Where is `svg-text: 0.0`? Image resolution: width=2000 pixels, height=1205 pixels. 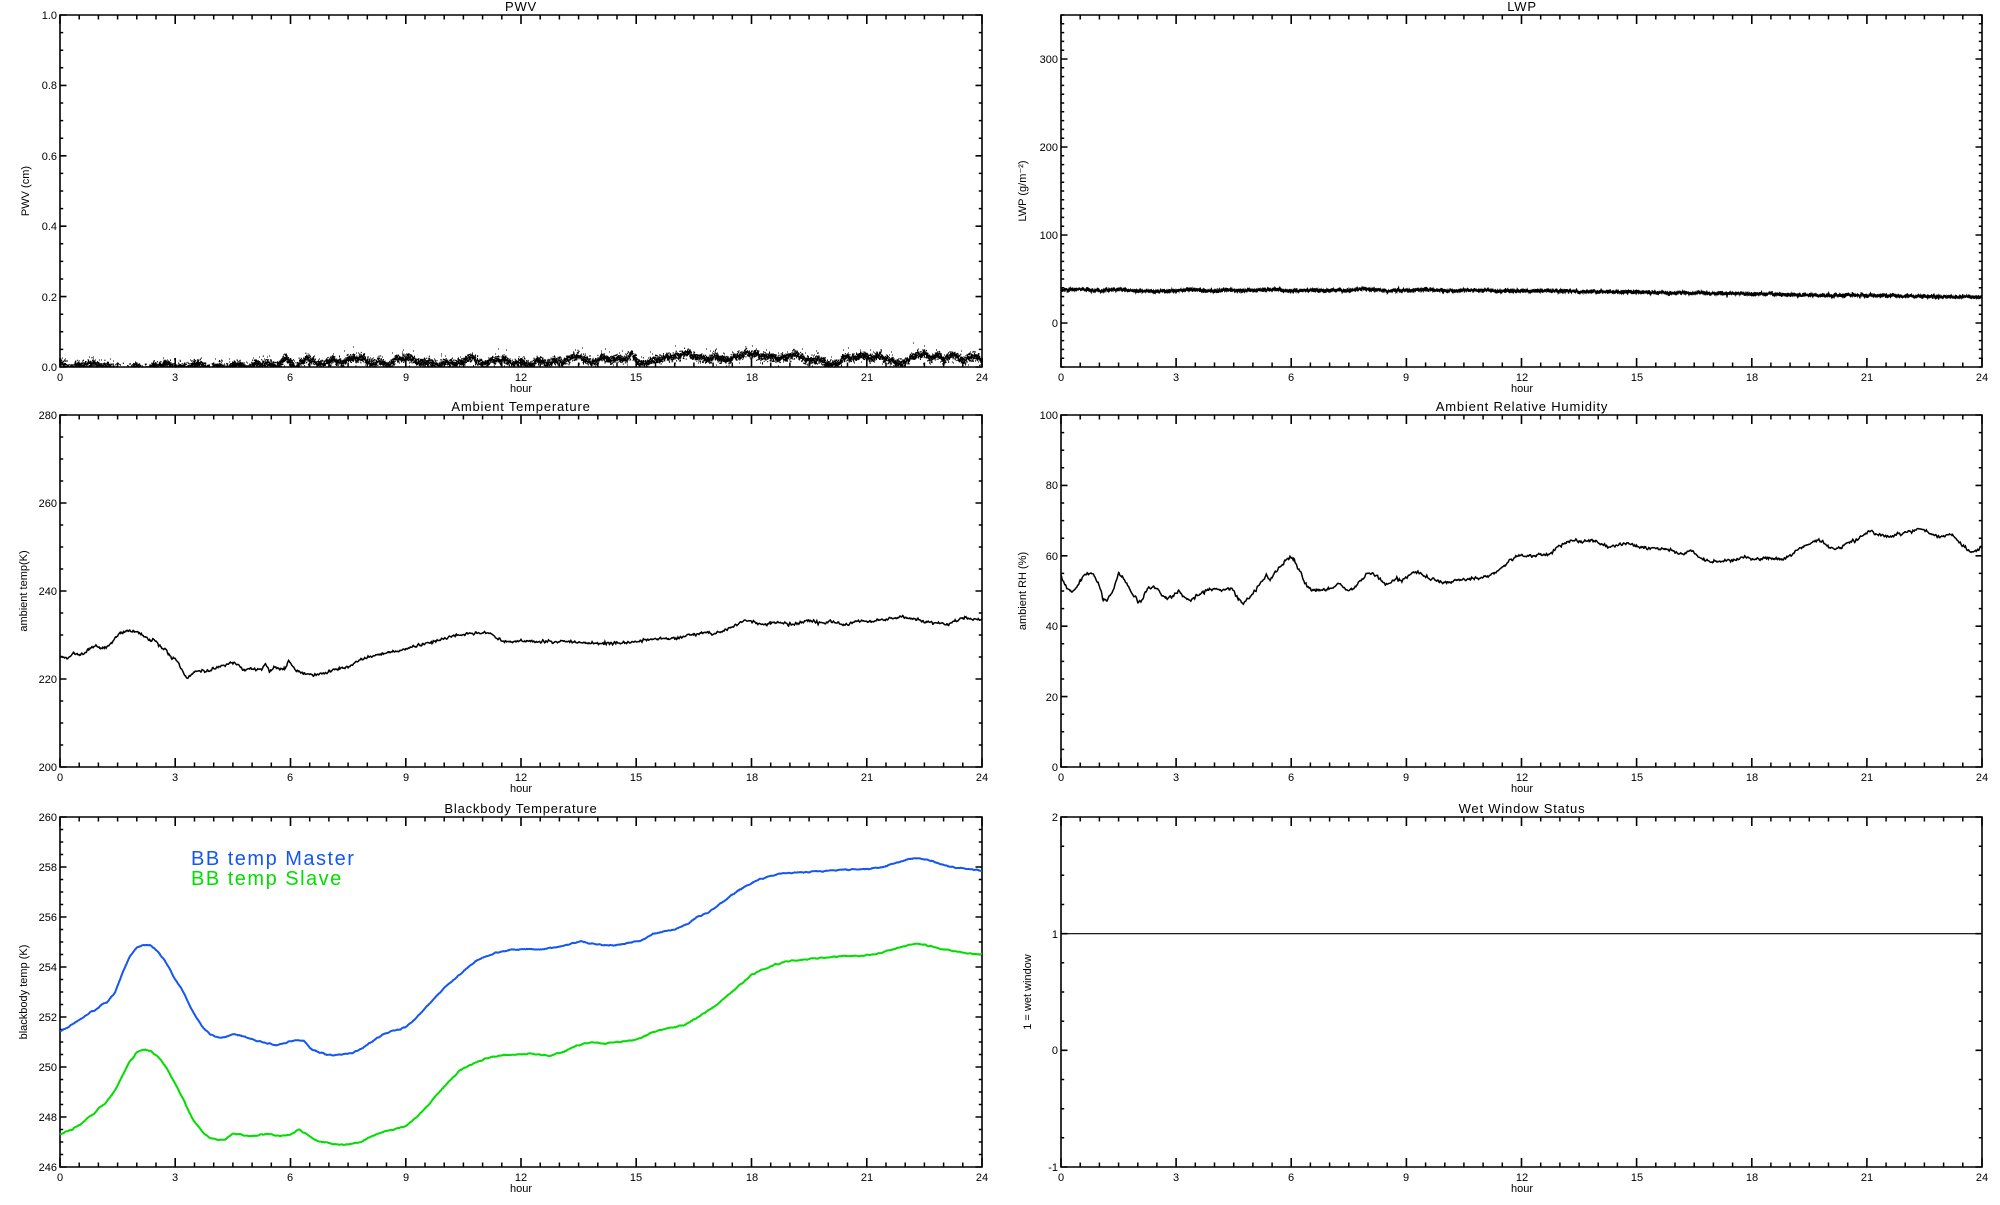 svg-text: 0.0 is located at coordinates (49, 368).